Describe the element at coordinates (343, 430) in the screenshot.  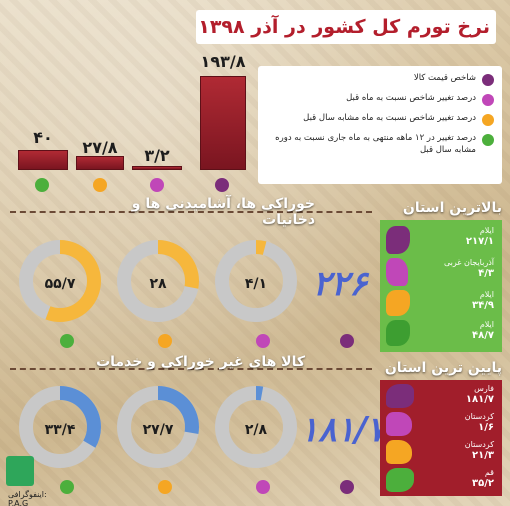
I see `nonfood-index-value: ۱۸۱/۷` at that location.